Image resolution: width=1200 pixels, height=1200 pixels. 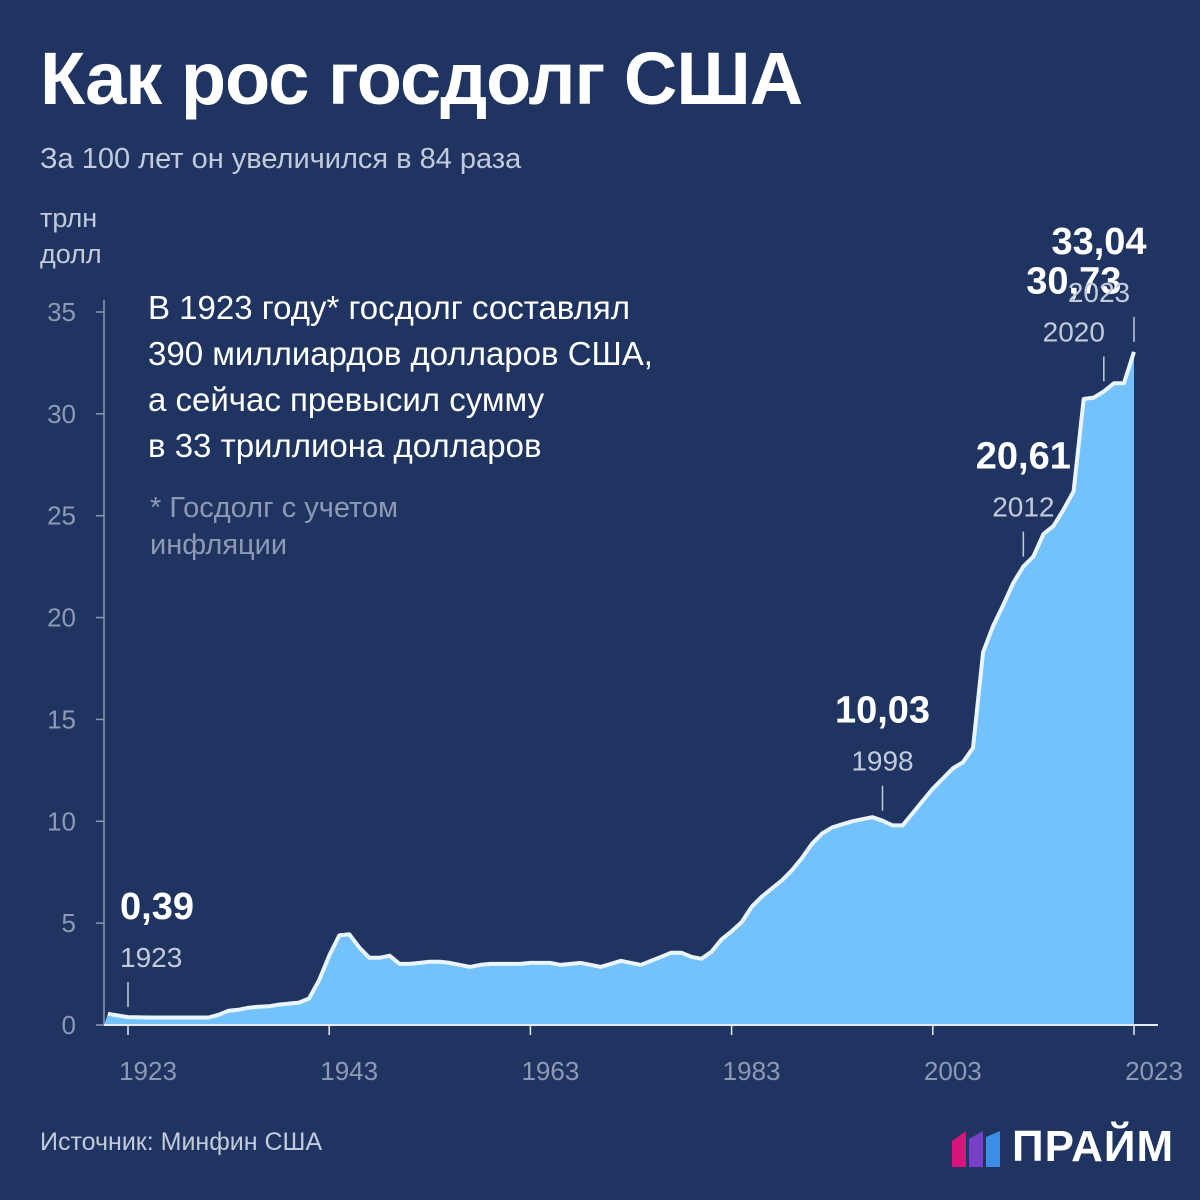 I want to click on x-tick-label: 1943, so click(x=349, y=1071).